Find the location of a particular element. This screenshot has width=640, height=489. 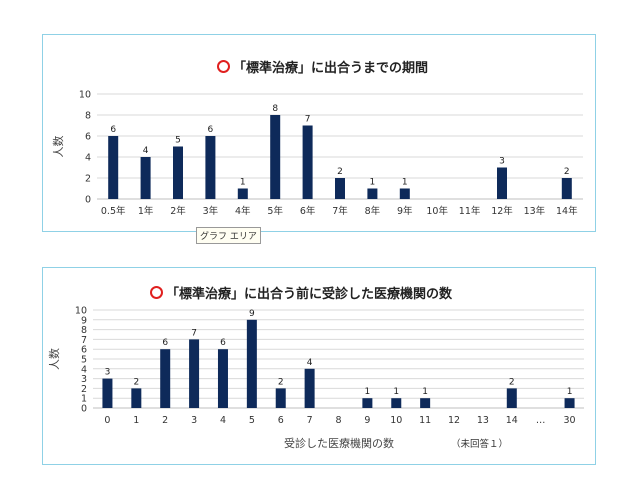

x-tick-label: 3 is located at coordinates (194, 420).